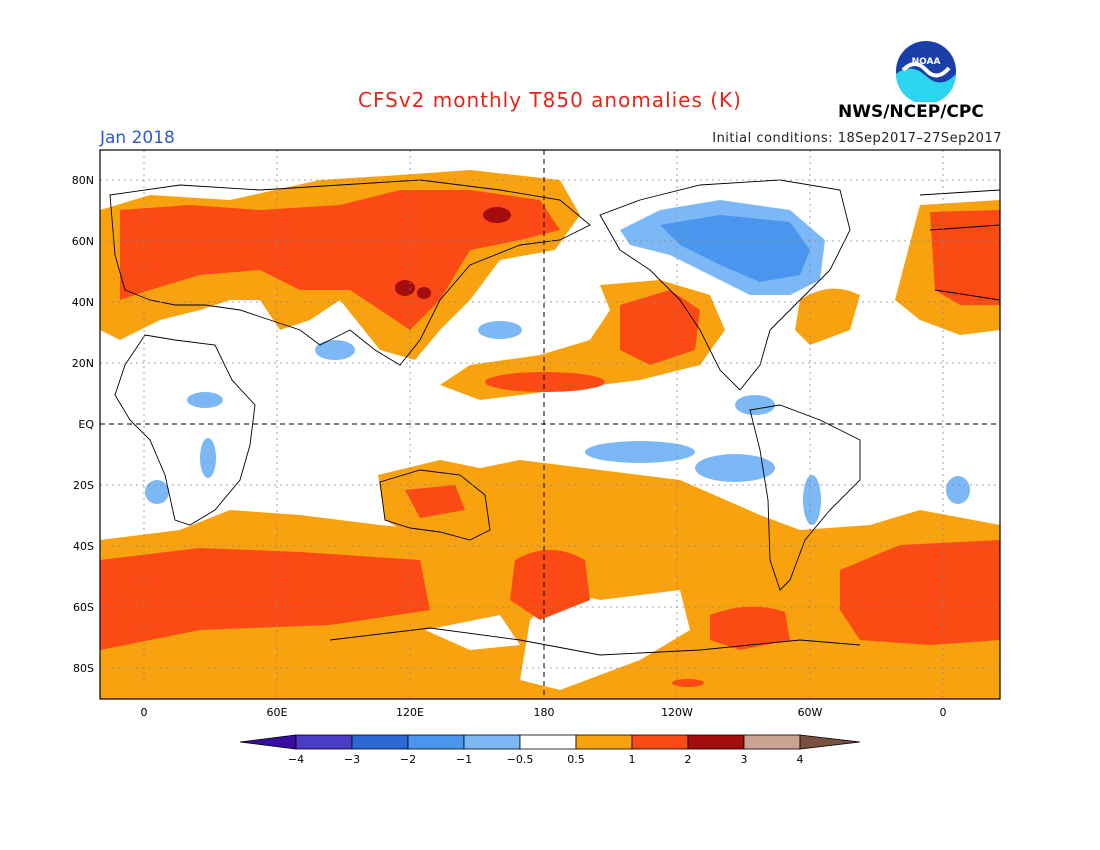 The height and width of the screenshot is (850, 1100). What do you see at coordinates (83, 668) in the screenshot?
I see `lat-label: 80S` at bounding box center [83, 668].